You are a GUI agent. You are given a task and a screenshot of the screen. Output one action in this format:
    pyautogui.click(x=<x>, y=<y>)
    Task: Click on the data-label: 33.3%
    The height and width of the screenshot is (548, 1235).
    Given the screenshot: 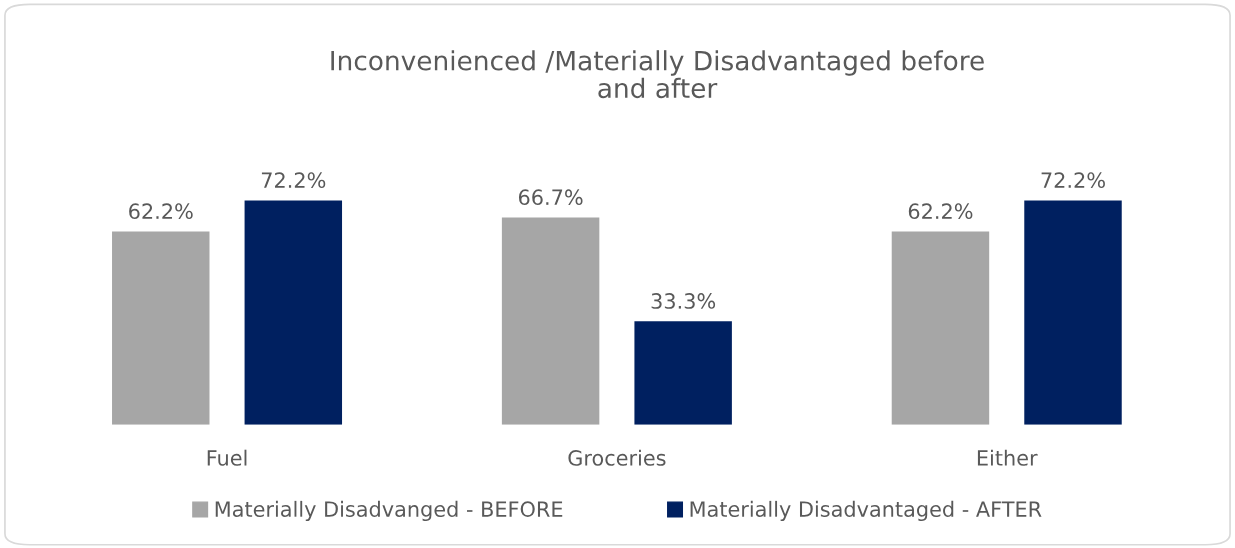 What is the action you would take?
    pyautogui.click(x=683, y=301)
    